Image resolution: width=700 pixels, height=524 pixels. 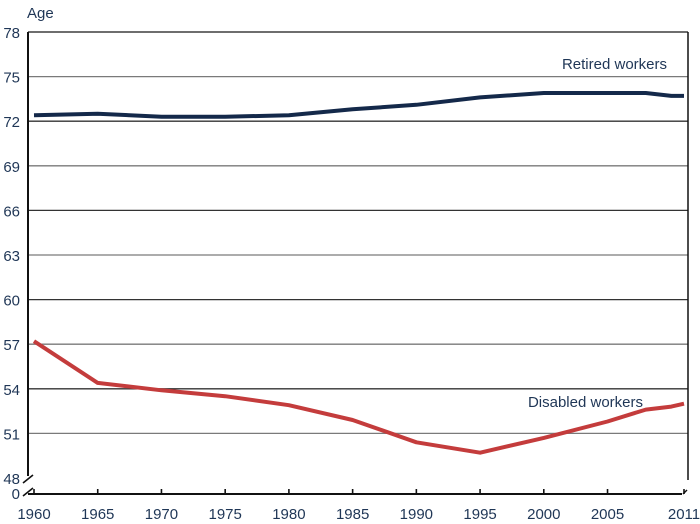 What do you see at coordinates (33, 514) in the screenshot?
I see `x-tick-label-1960: 1960` at bounding box center [33, 514].